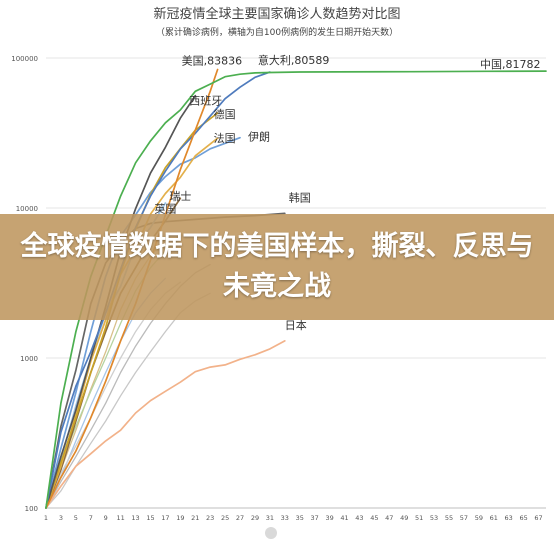  What do you see at coordinates (225, 138) in the screenshot?
I see `series-label: 法国` at bounding box center [225, 138].